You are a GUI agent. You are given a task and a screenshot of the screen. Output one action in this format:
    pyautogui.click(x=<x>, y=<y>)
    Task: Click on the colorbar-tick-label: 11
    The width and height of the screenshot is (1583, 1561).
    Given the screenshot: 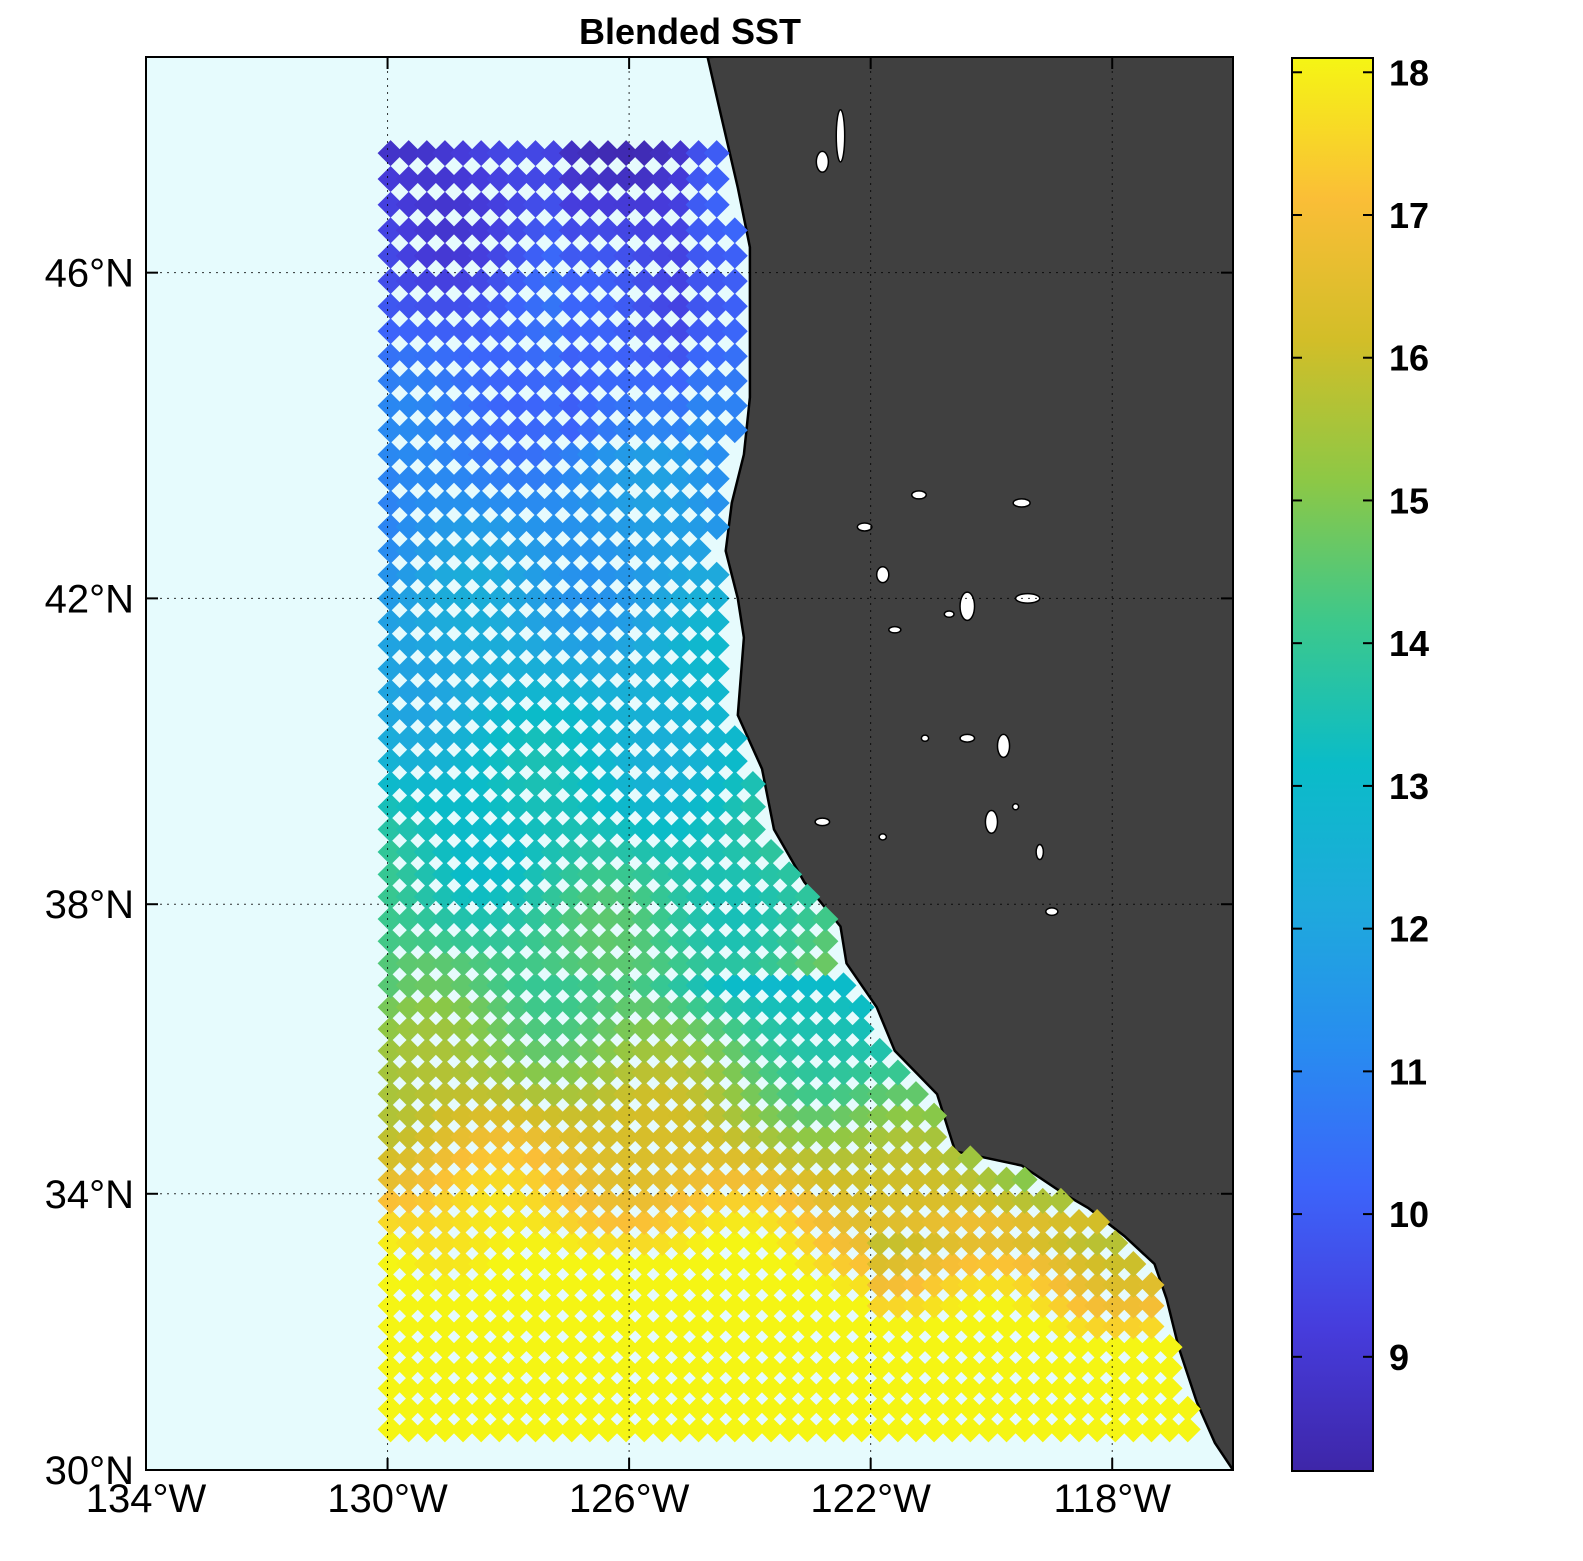 What is the action you would take?
    pyautogui.click(x=1408, y=1071)
    